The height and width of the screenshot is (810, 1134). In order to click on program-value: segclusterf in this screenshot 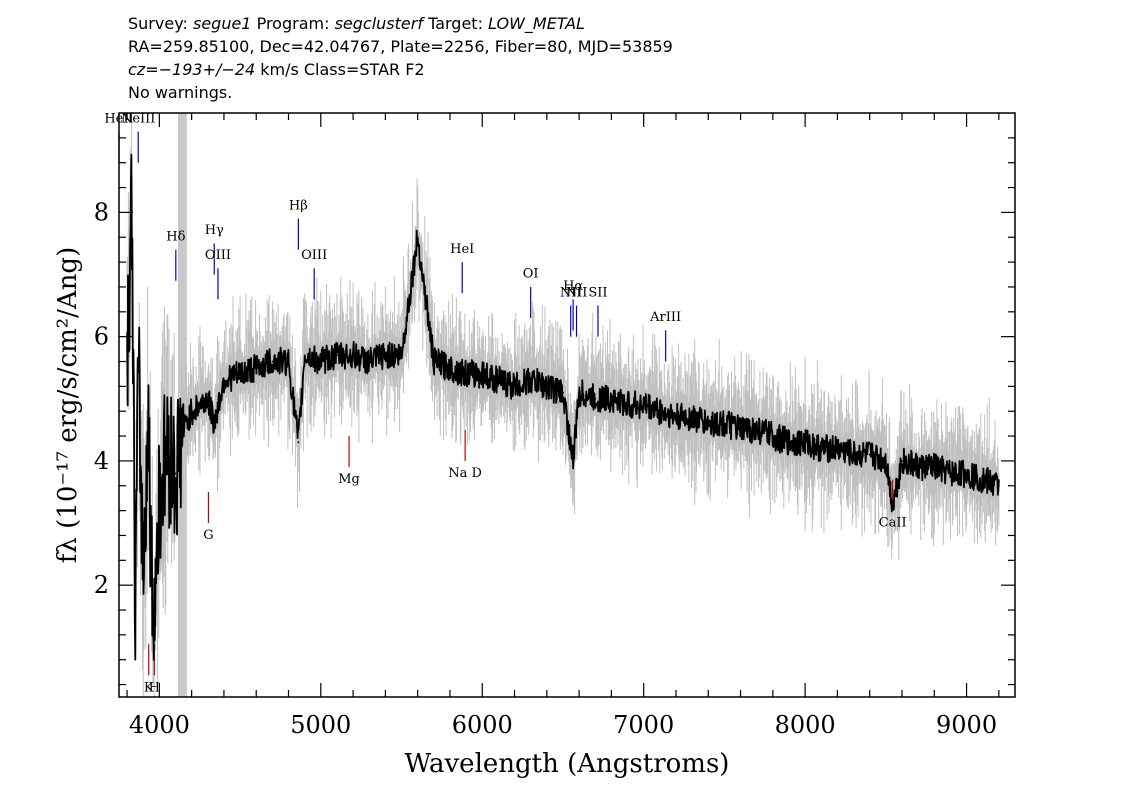, I will do `click(378, 23)`.